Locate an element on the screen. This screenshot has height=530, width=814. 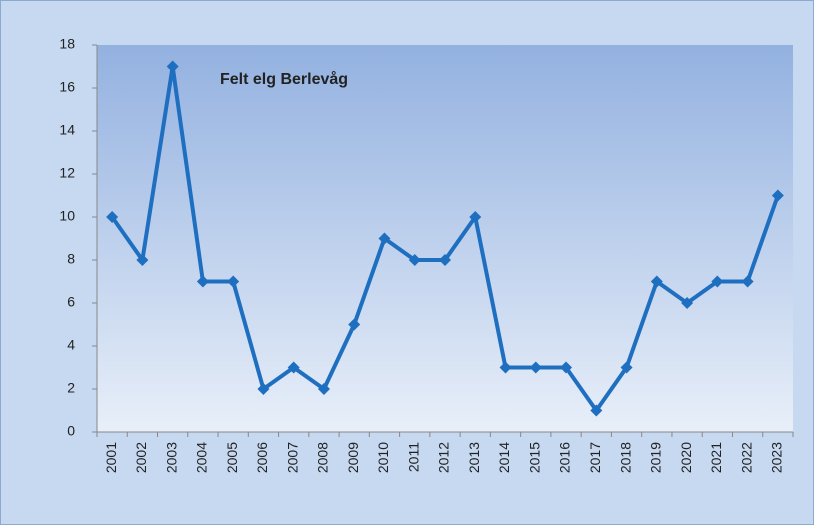
x-tick-label: 2015 is located at coordinates (534, 457).